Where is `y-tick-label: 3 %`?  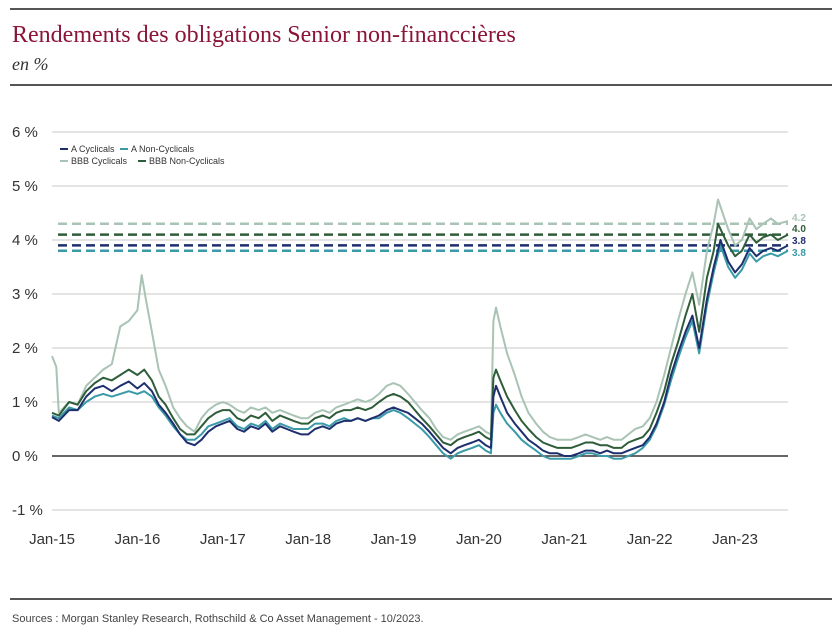 y-tick-label: 3 % is located at coordinates (25, 294).